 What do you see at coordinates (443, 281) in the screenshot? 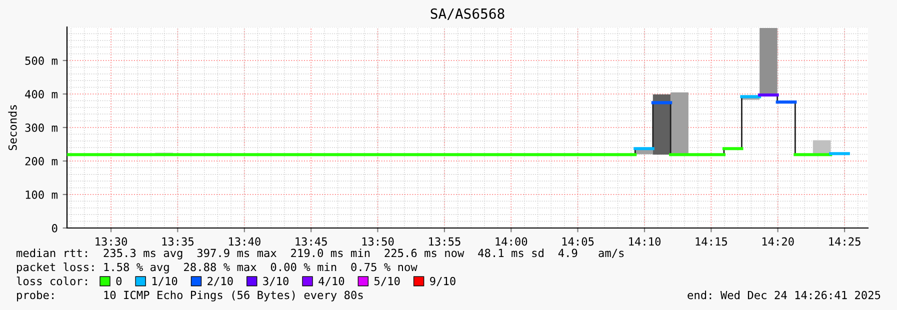
I see `legend-label: 9/10` at bounding box center [443, 281].